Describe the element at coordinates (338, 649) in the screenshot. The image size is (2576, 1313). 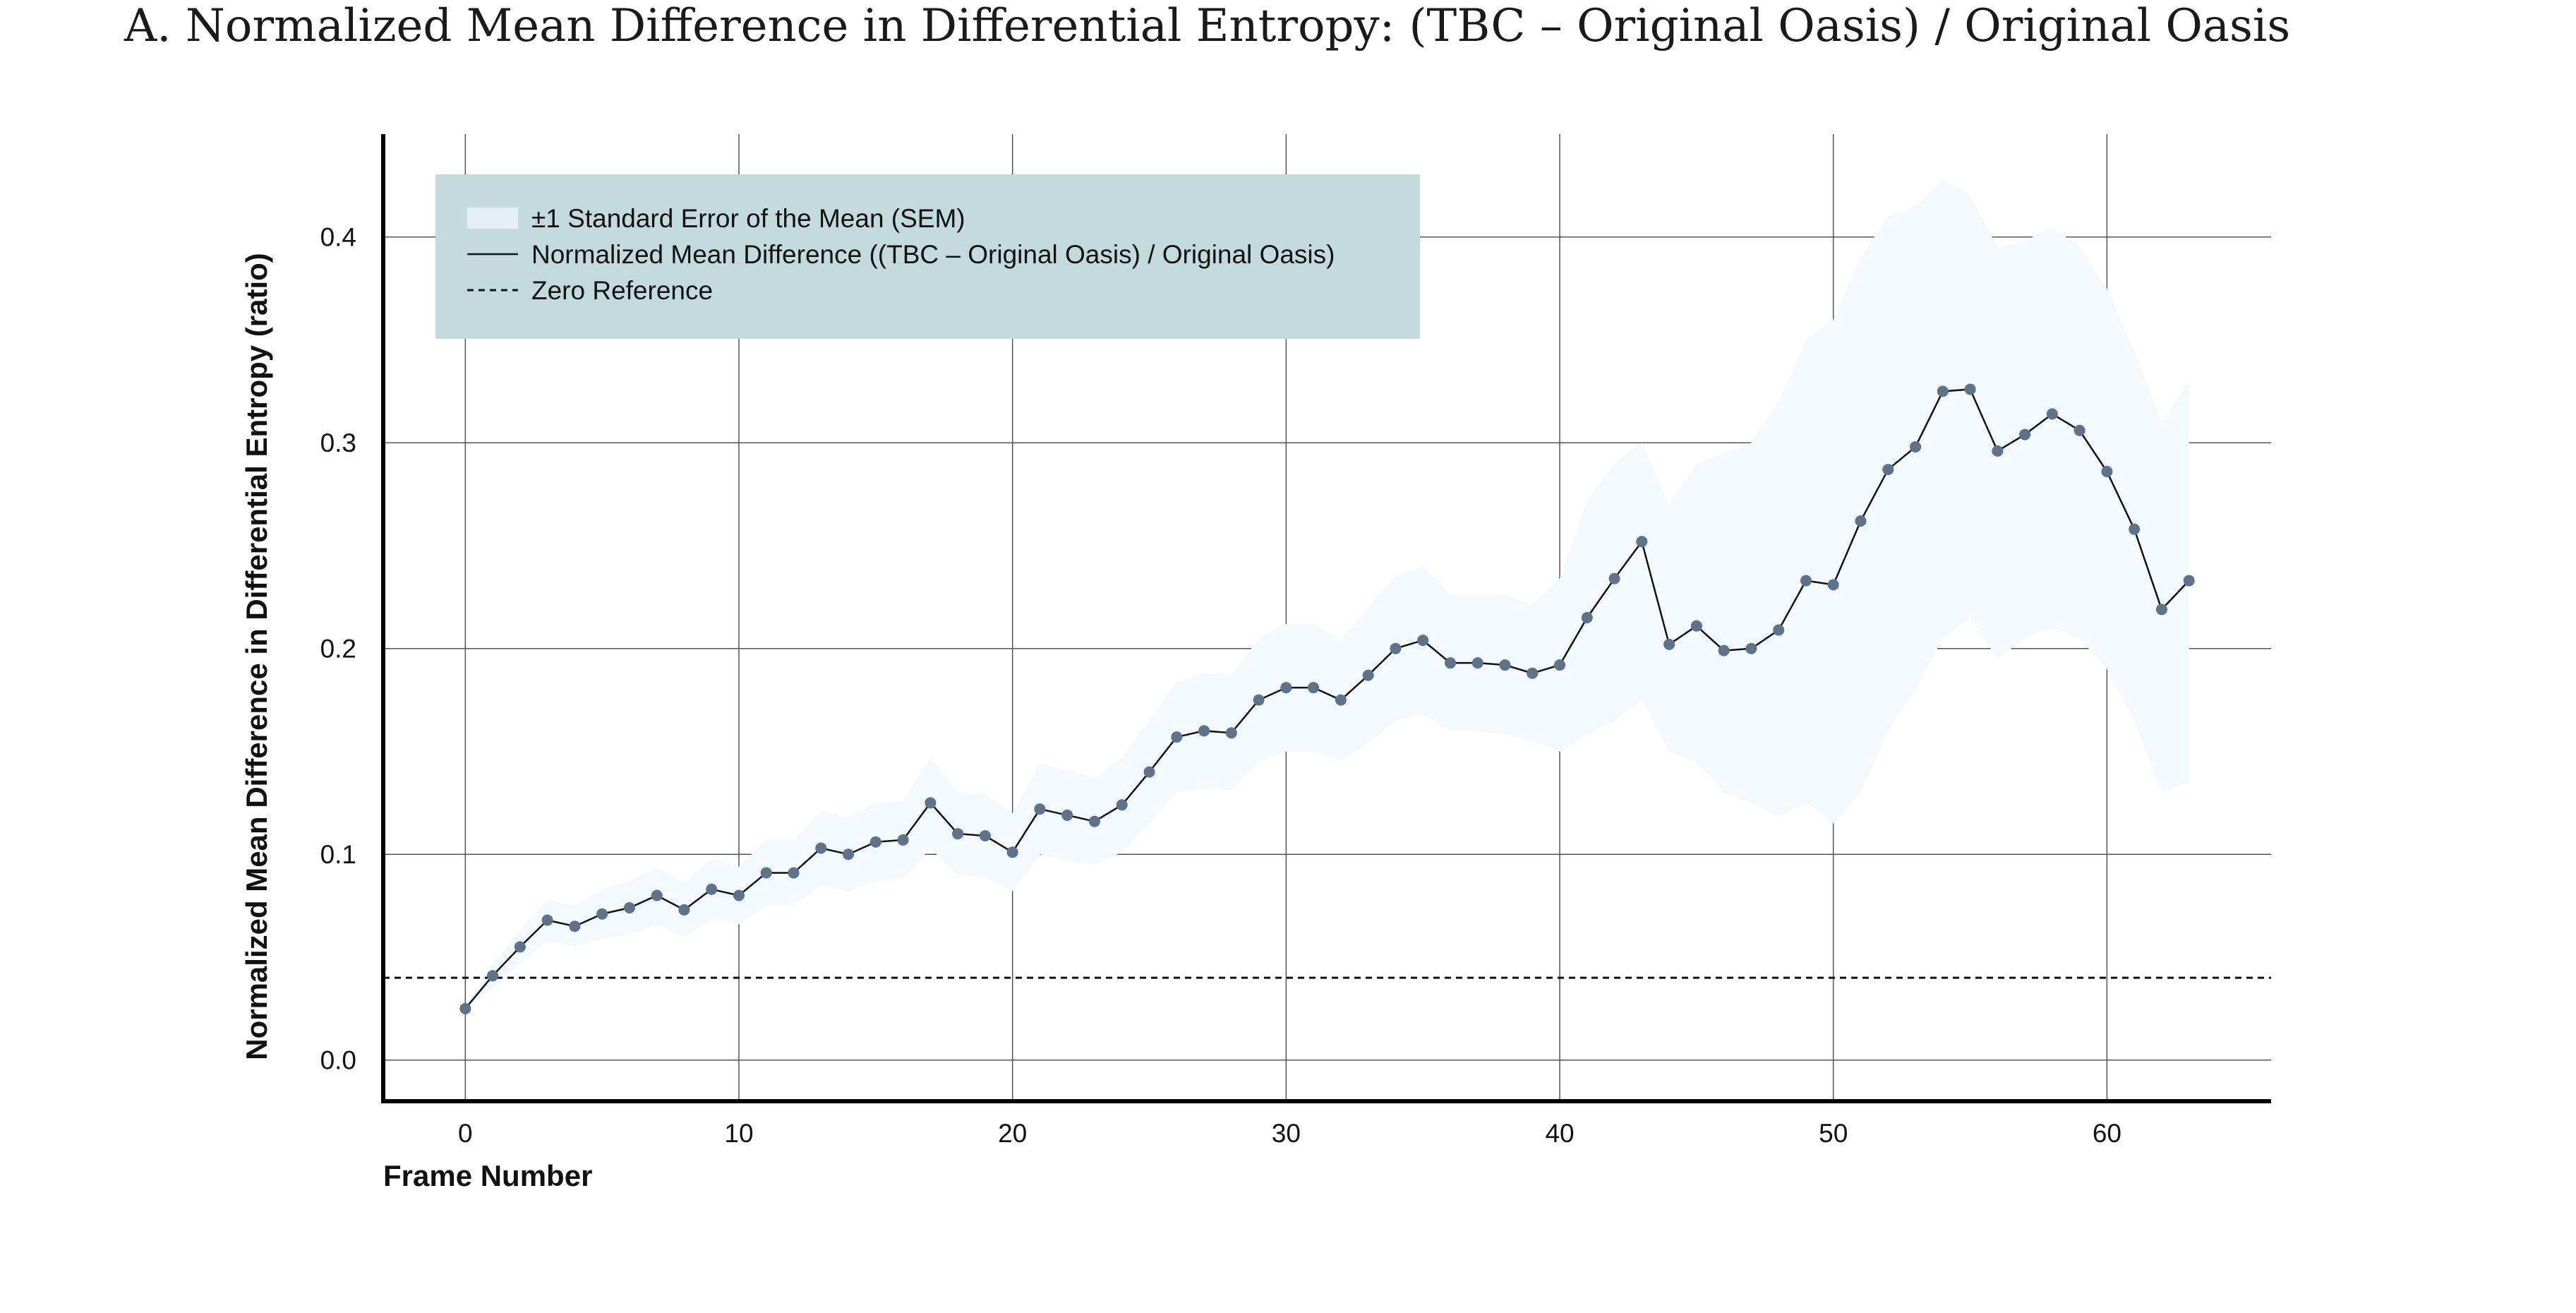
I see `y-tick-label: 0.2` at that location.